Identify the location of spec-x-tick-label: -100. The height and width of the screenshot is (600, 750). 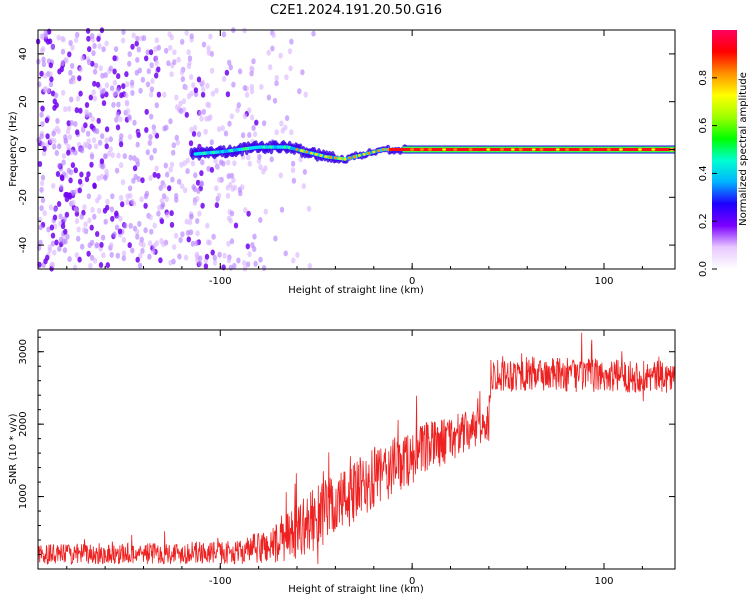
(220, 281).